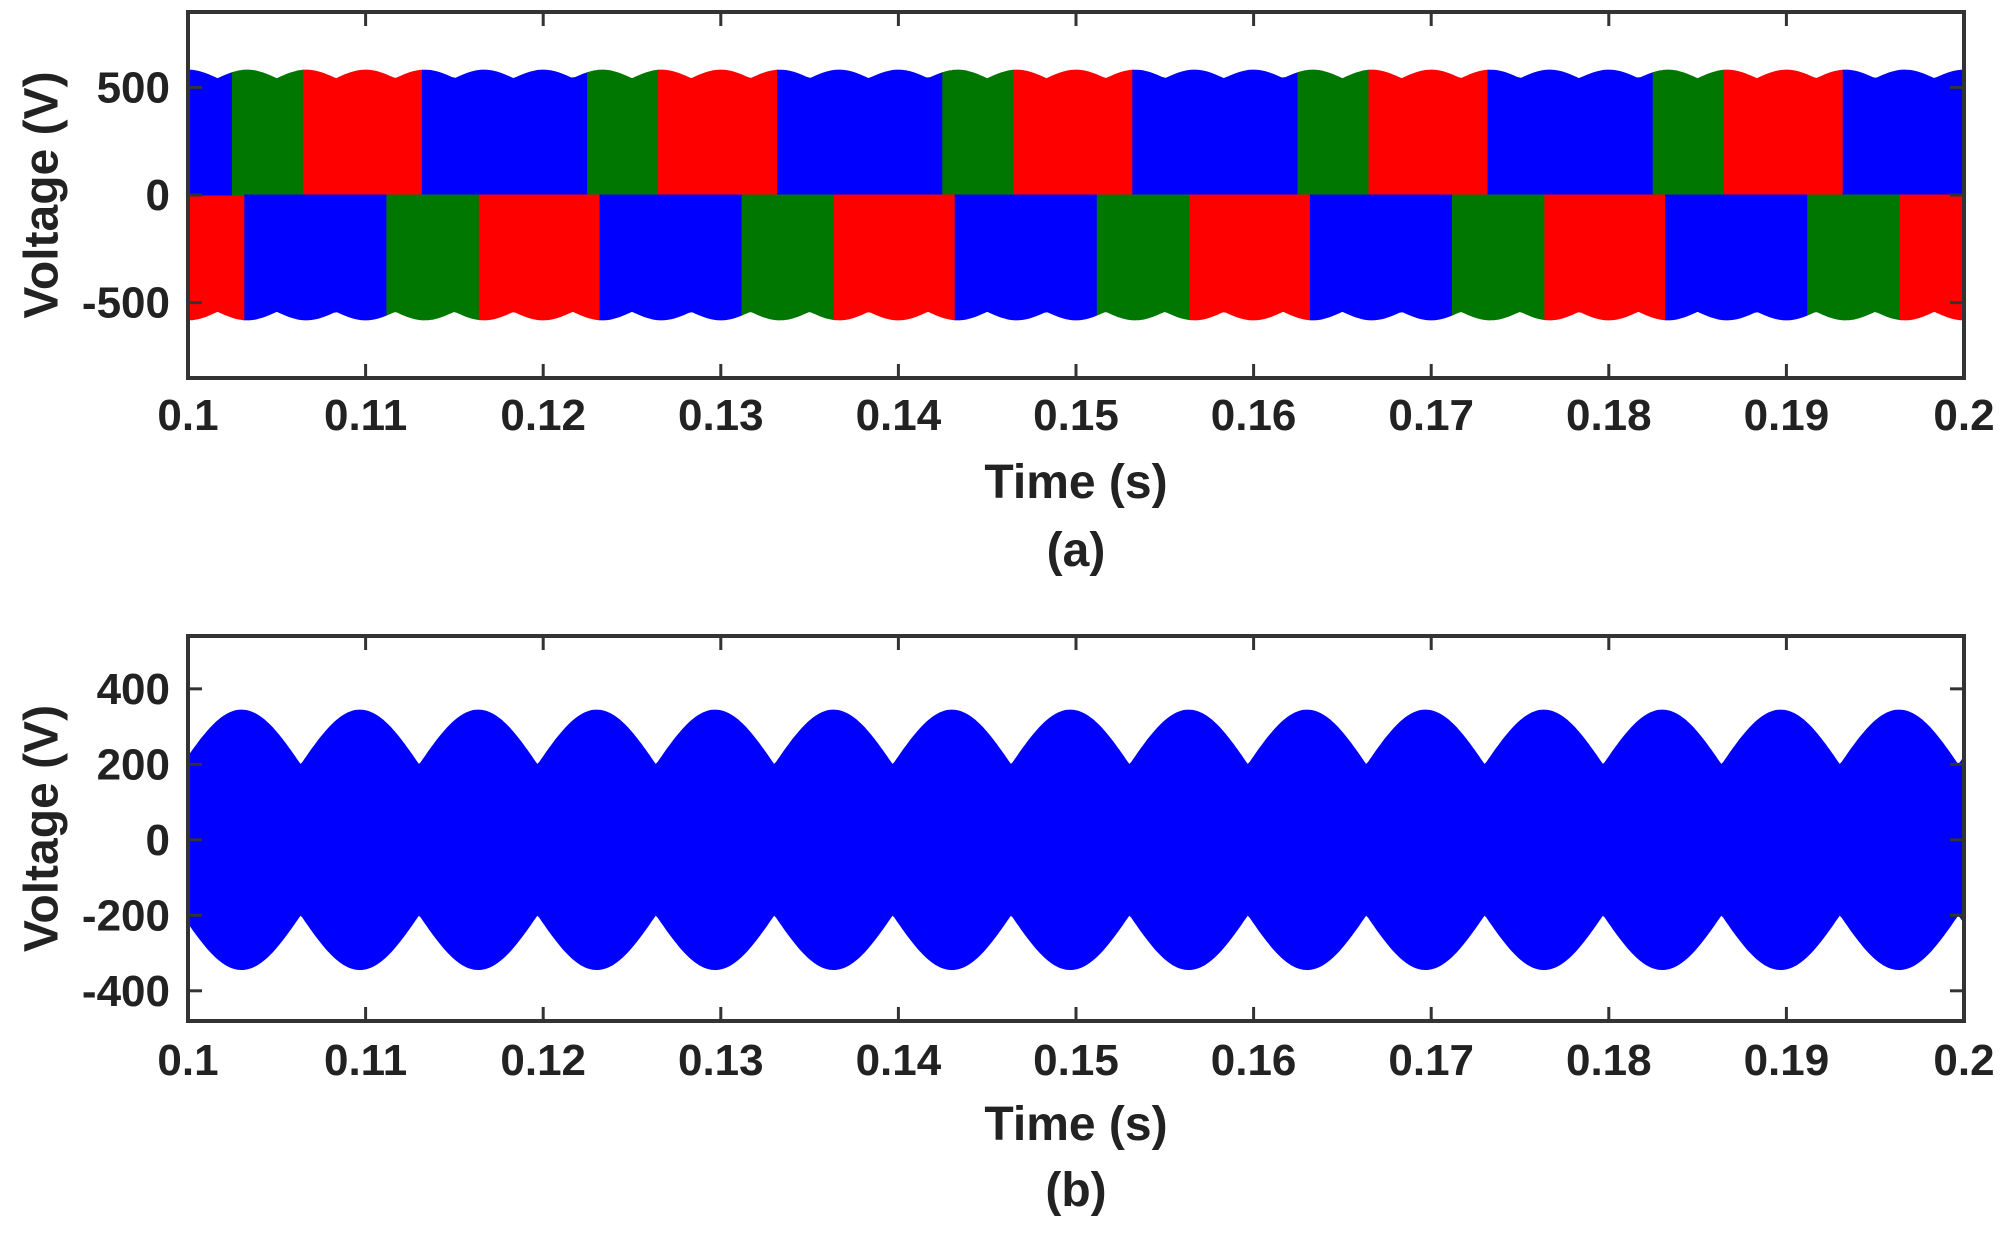 The image size is (2008, 1243). I want to click on y-tick-label: 400, so click(133, 689).